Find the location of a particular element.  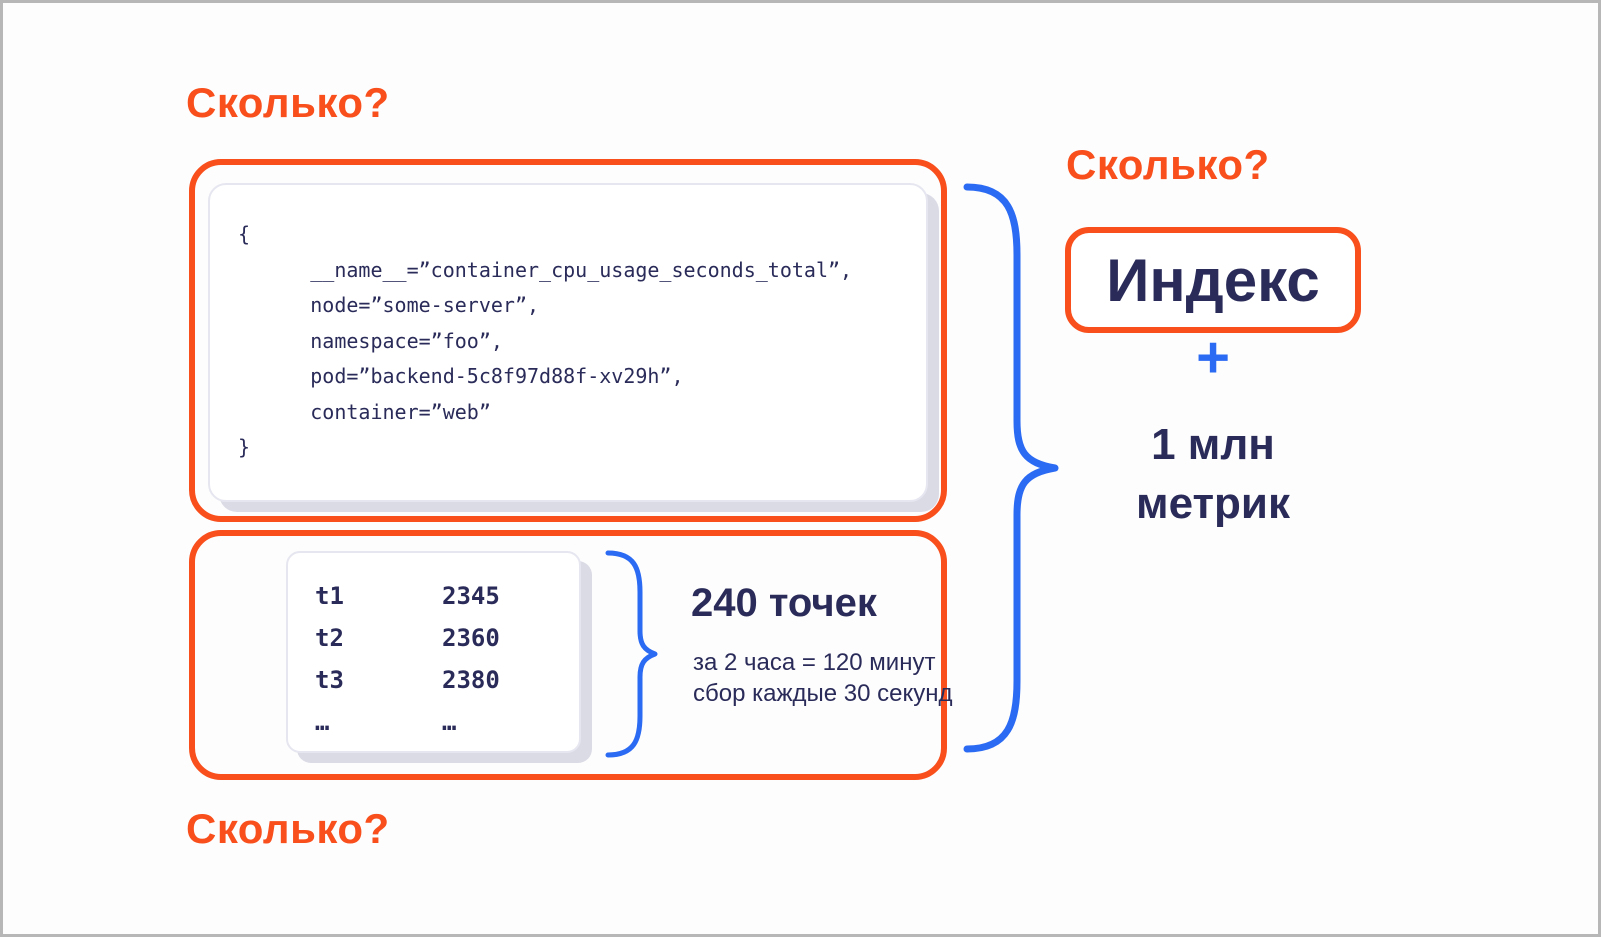

metrics-count-line1: 1 млн is located at coordinates (1213, 444).